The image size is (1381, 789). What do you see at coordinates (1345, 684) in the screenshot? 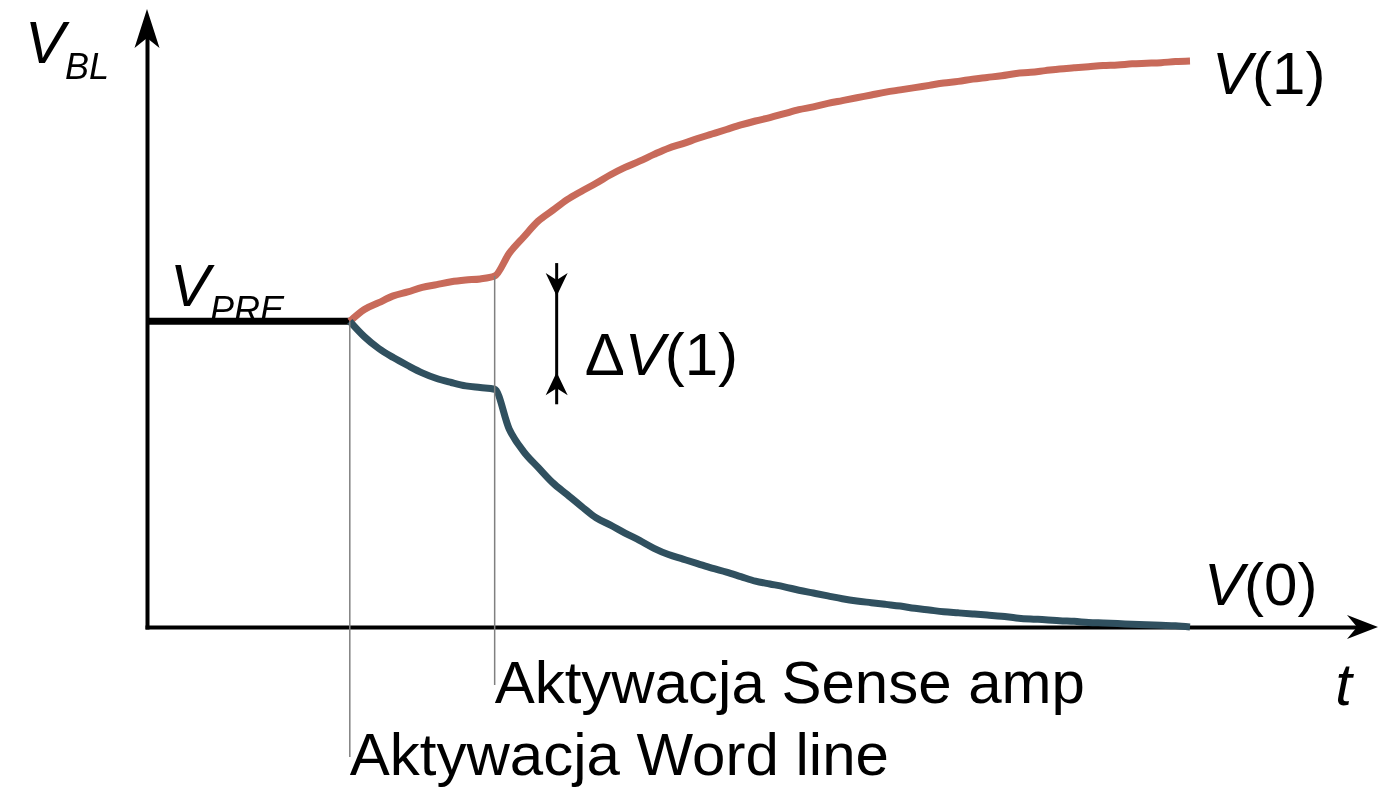
I see `x-axis-title: t` at bounding box center [1345, 684].